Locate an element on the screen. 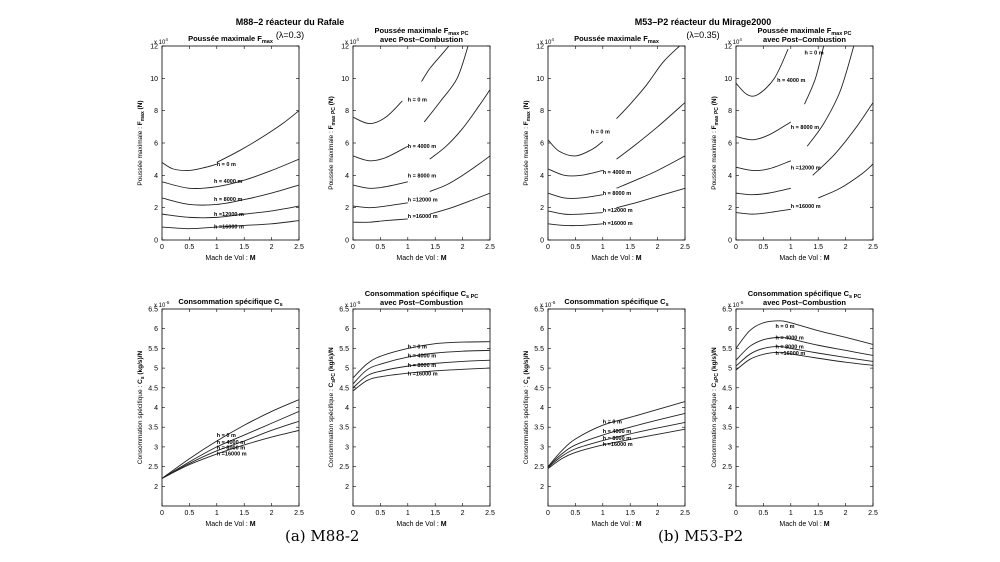 The width and height of the screenshot is (1000, 562). y-axis-label: Poussée maximale : Fmax PC (N) is located at coordinates (715, 143).